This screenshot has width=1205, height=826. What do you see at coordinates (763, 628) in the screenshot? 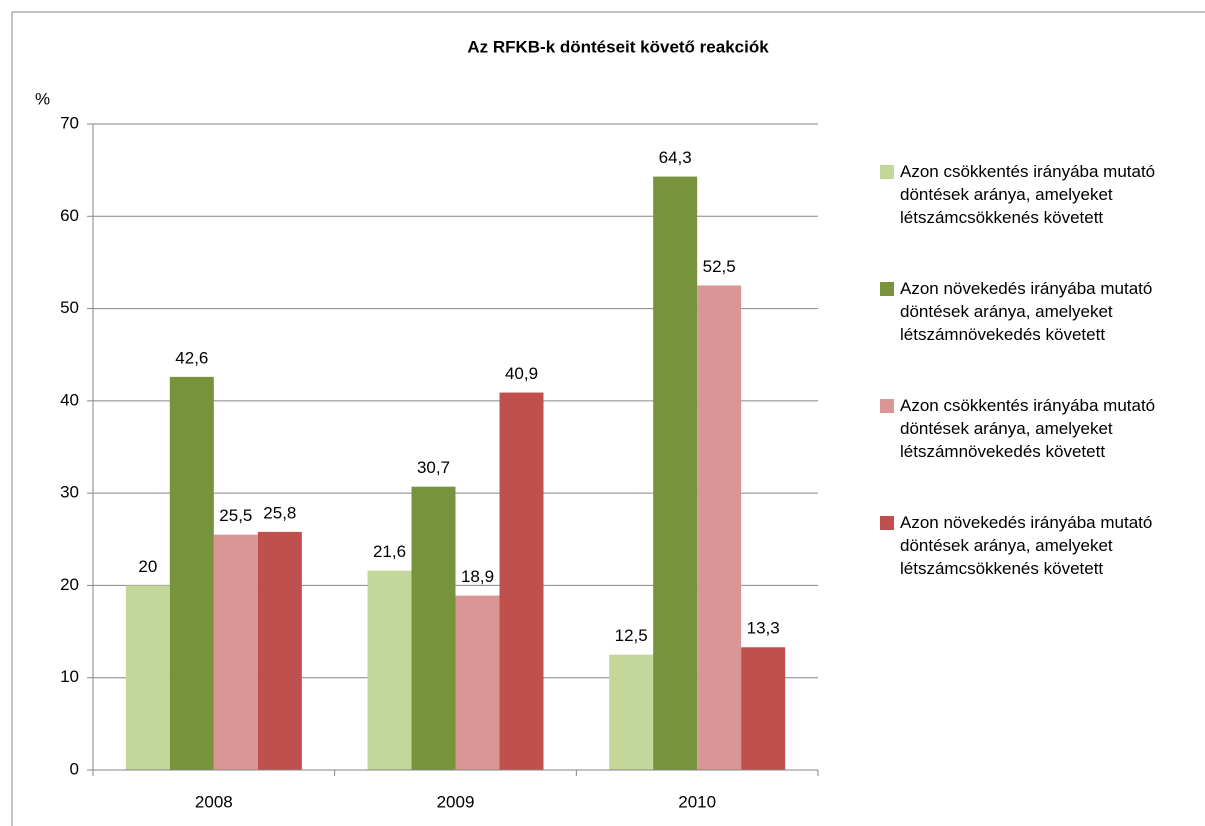
I see `value-label: 13,3` at bounding box center [763, 628].